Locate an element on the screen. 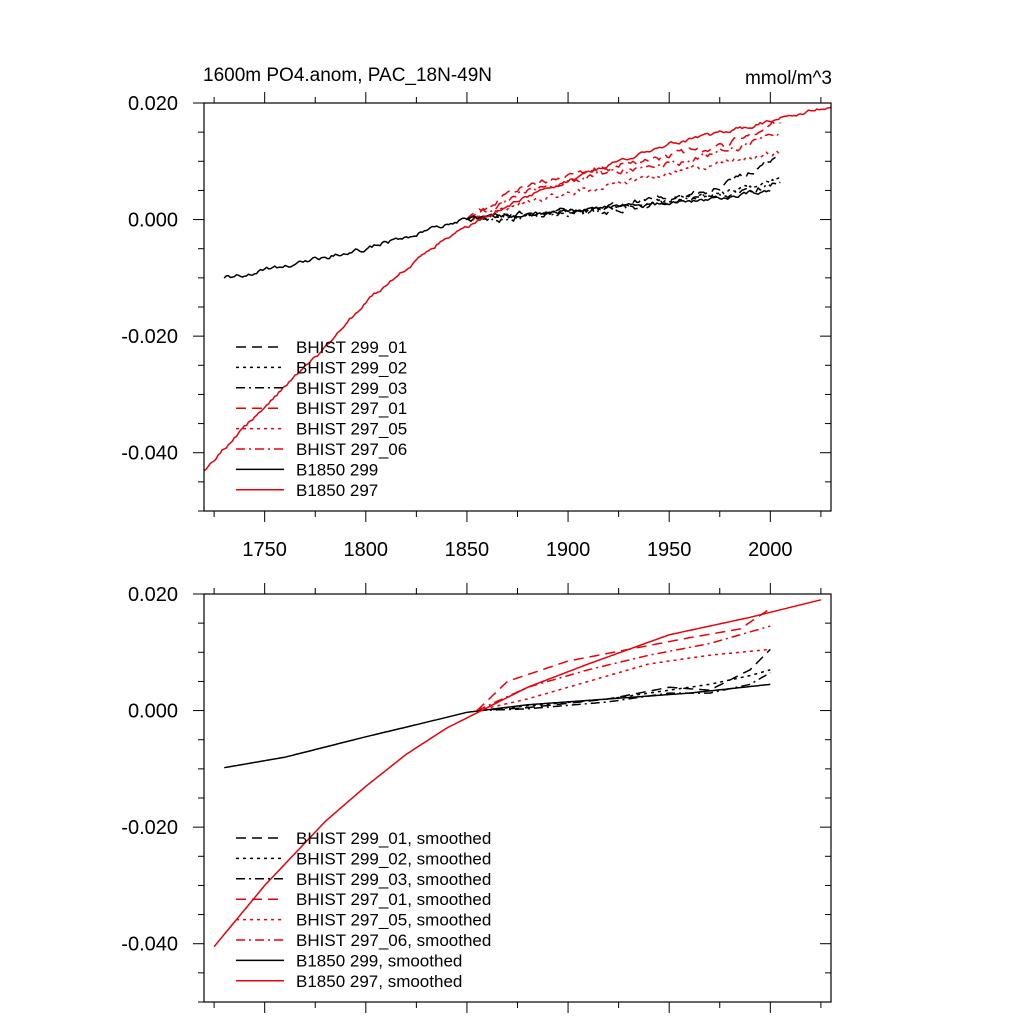 The height and width of the screenshot is (1024, 1024). legend-label: B1850 297, smoothed is located at coordinates (379, 981).